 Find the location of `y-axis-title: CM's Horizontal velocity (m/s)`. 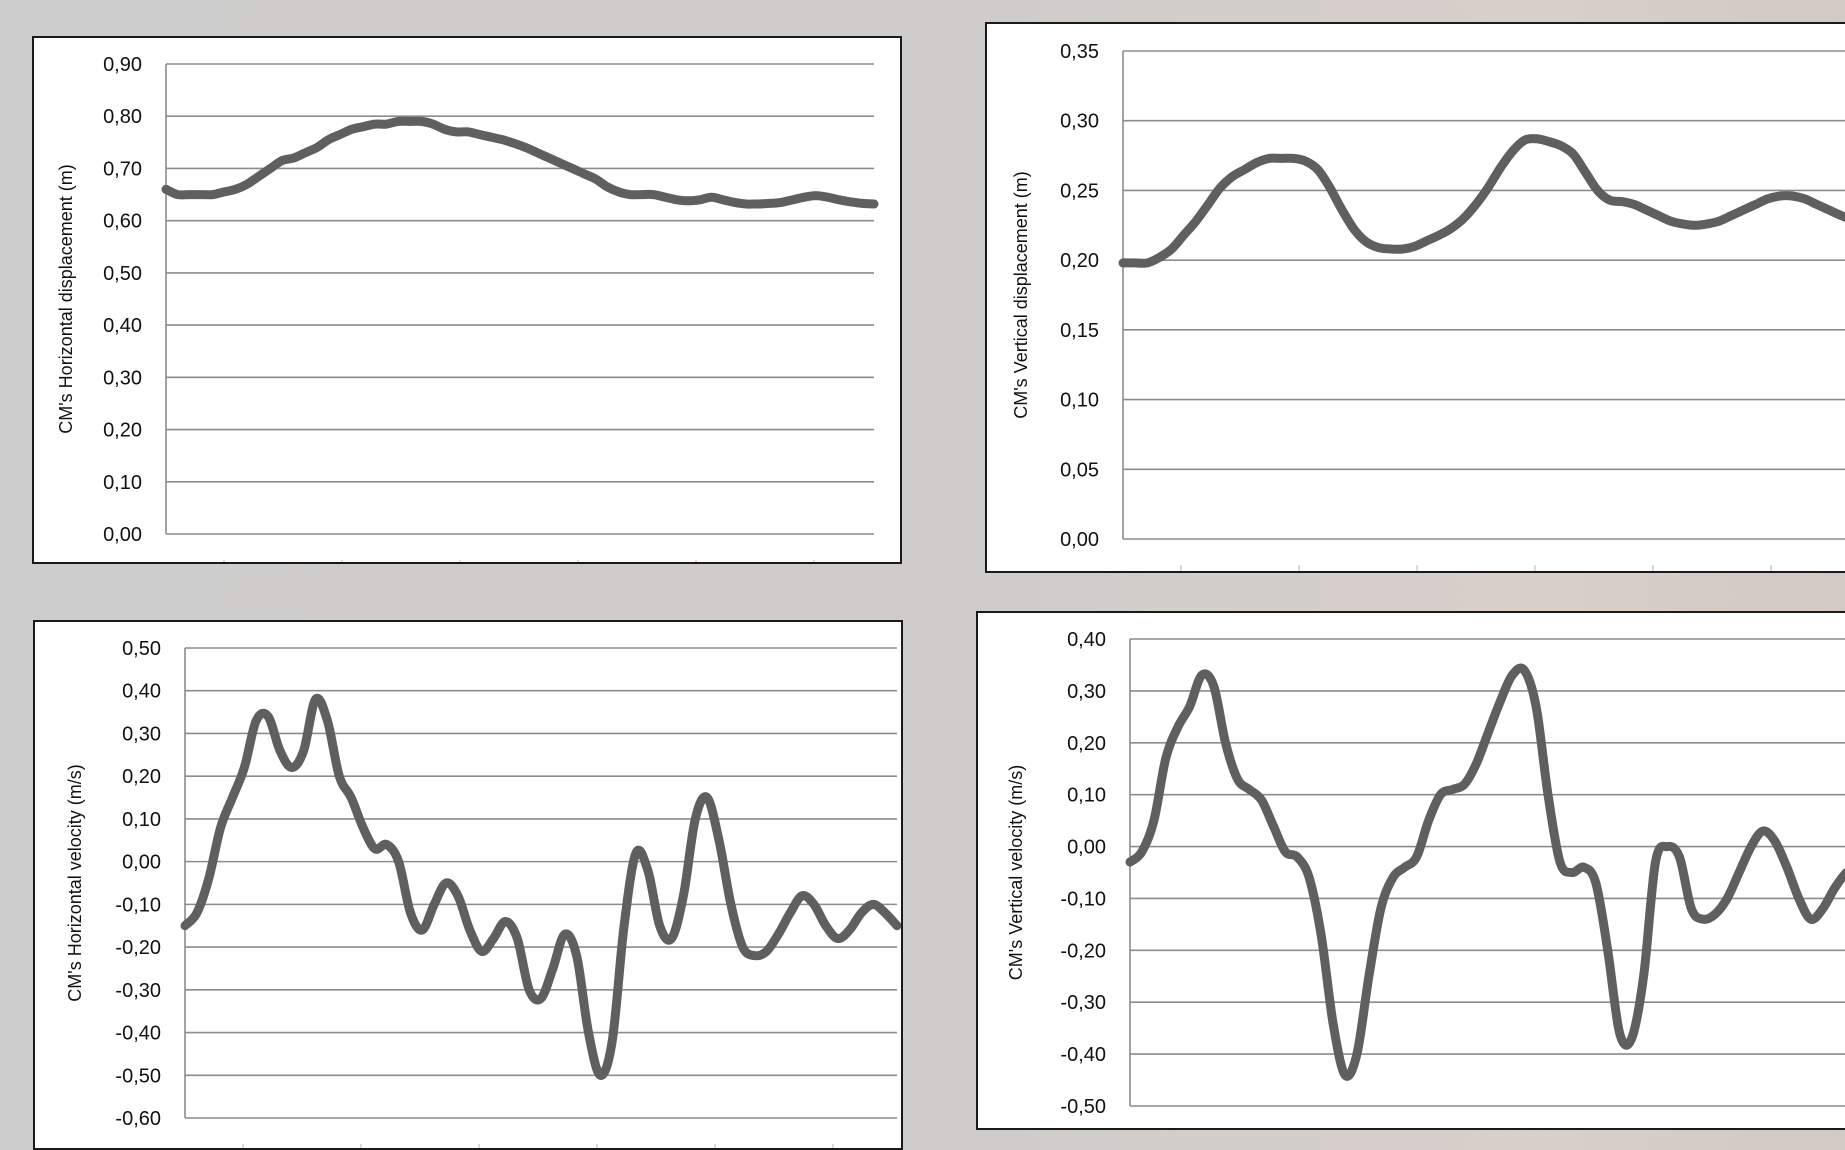

y-axis-title: CM's Horizontal velocity (m/s) is located at coordinates (75, 882).